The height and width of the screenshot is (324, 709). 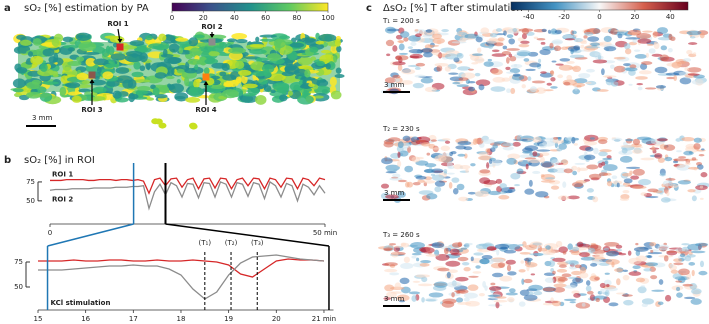 What do you see at coordinates (81, 303) in the screenshot?
I see `stimulation-label: KCl stimulation` at bounding box center [81, 303].